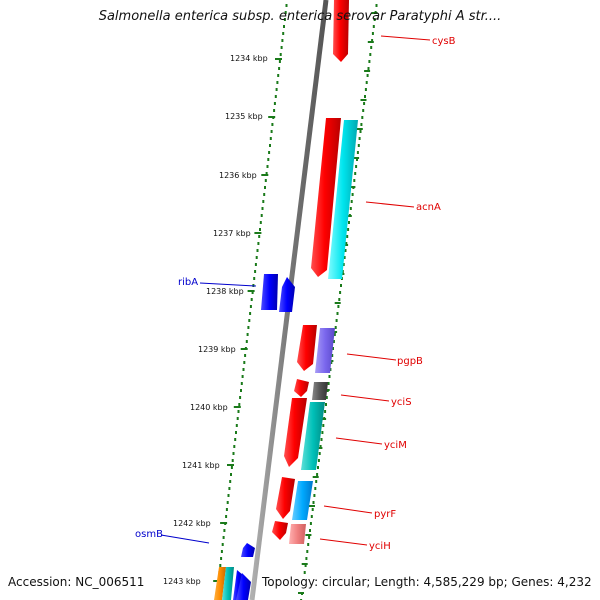  What do you see at coordinates (359, 441) in the screenshot?
I see `leader-line-yciM` at bounding box center [359, 441].